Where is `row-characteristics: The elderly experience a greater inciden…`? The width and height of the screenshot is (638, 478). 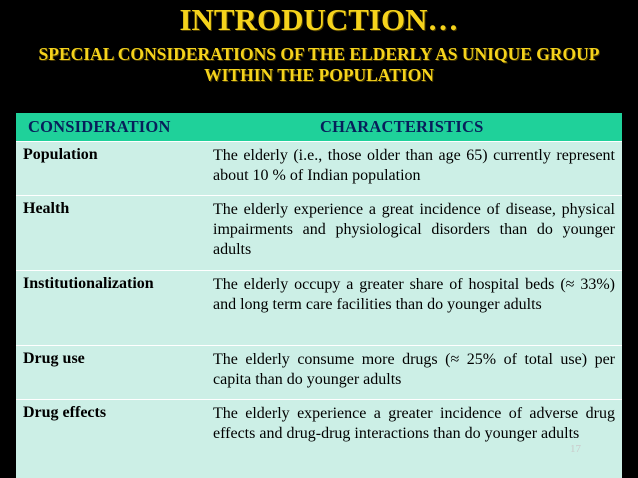 row-characteristics: The elderly experience a greater inciden… is located at coordinates (414, 423).